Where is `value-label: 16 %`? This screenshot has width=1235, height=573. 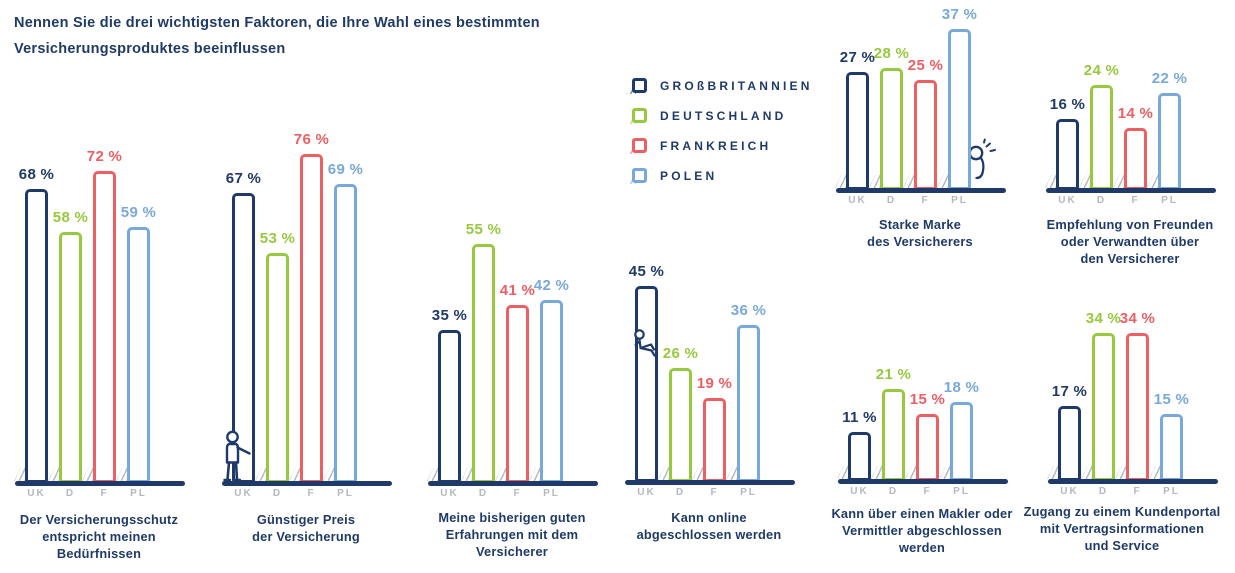
value-label: 16 % is located at coordinates (1067, 104).